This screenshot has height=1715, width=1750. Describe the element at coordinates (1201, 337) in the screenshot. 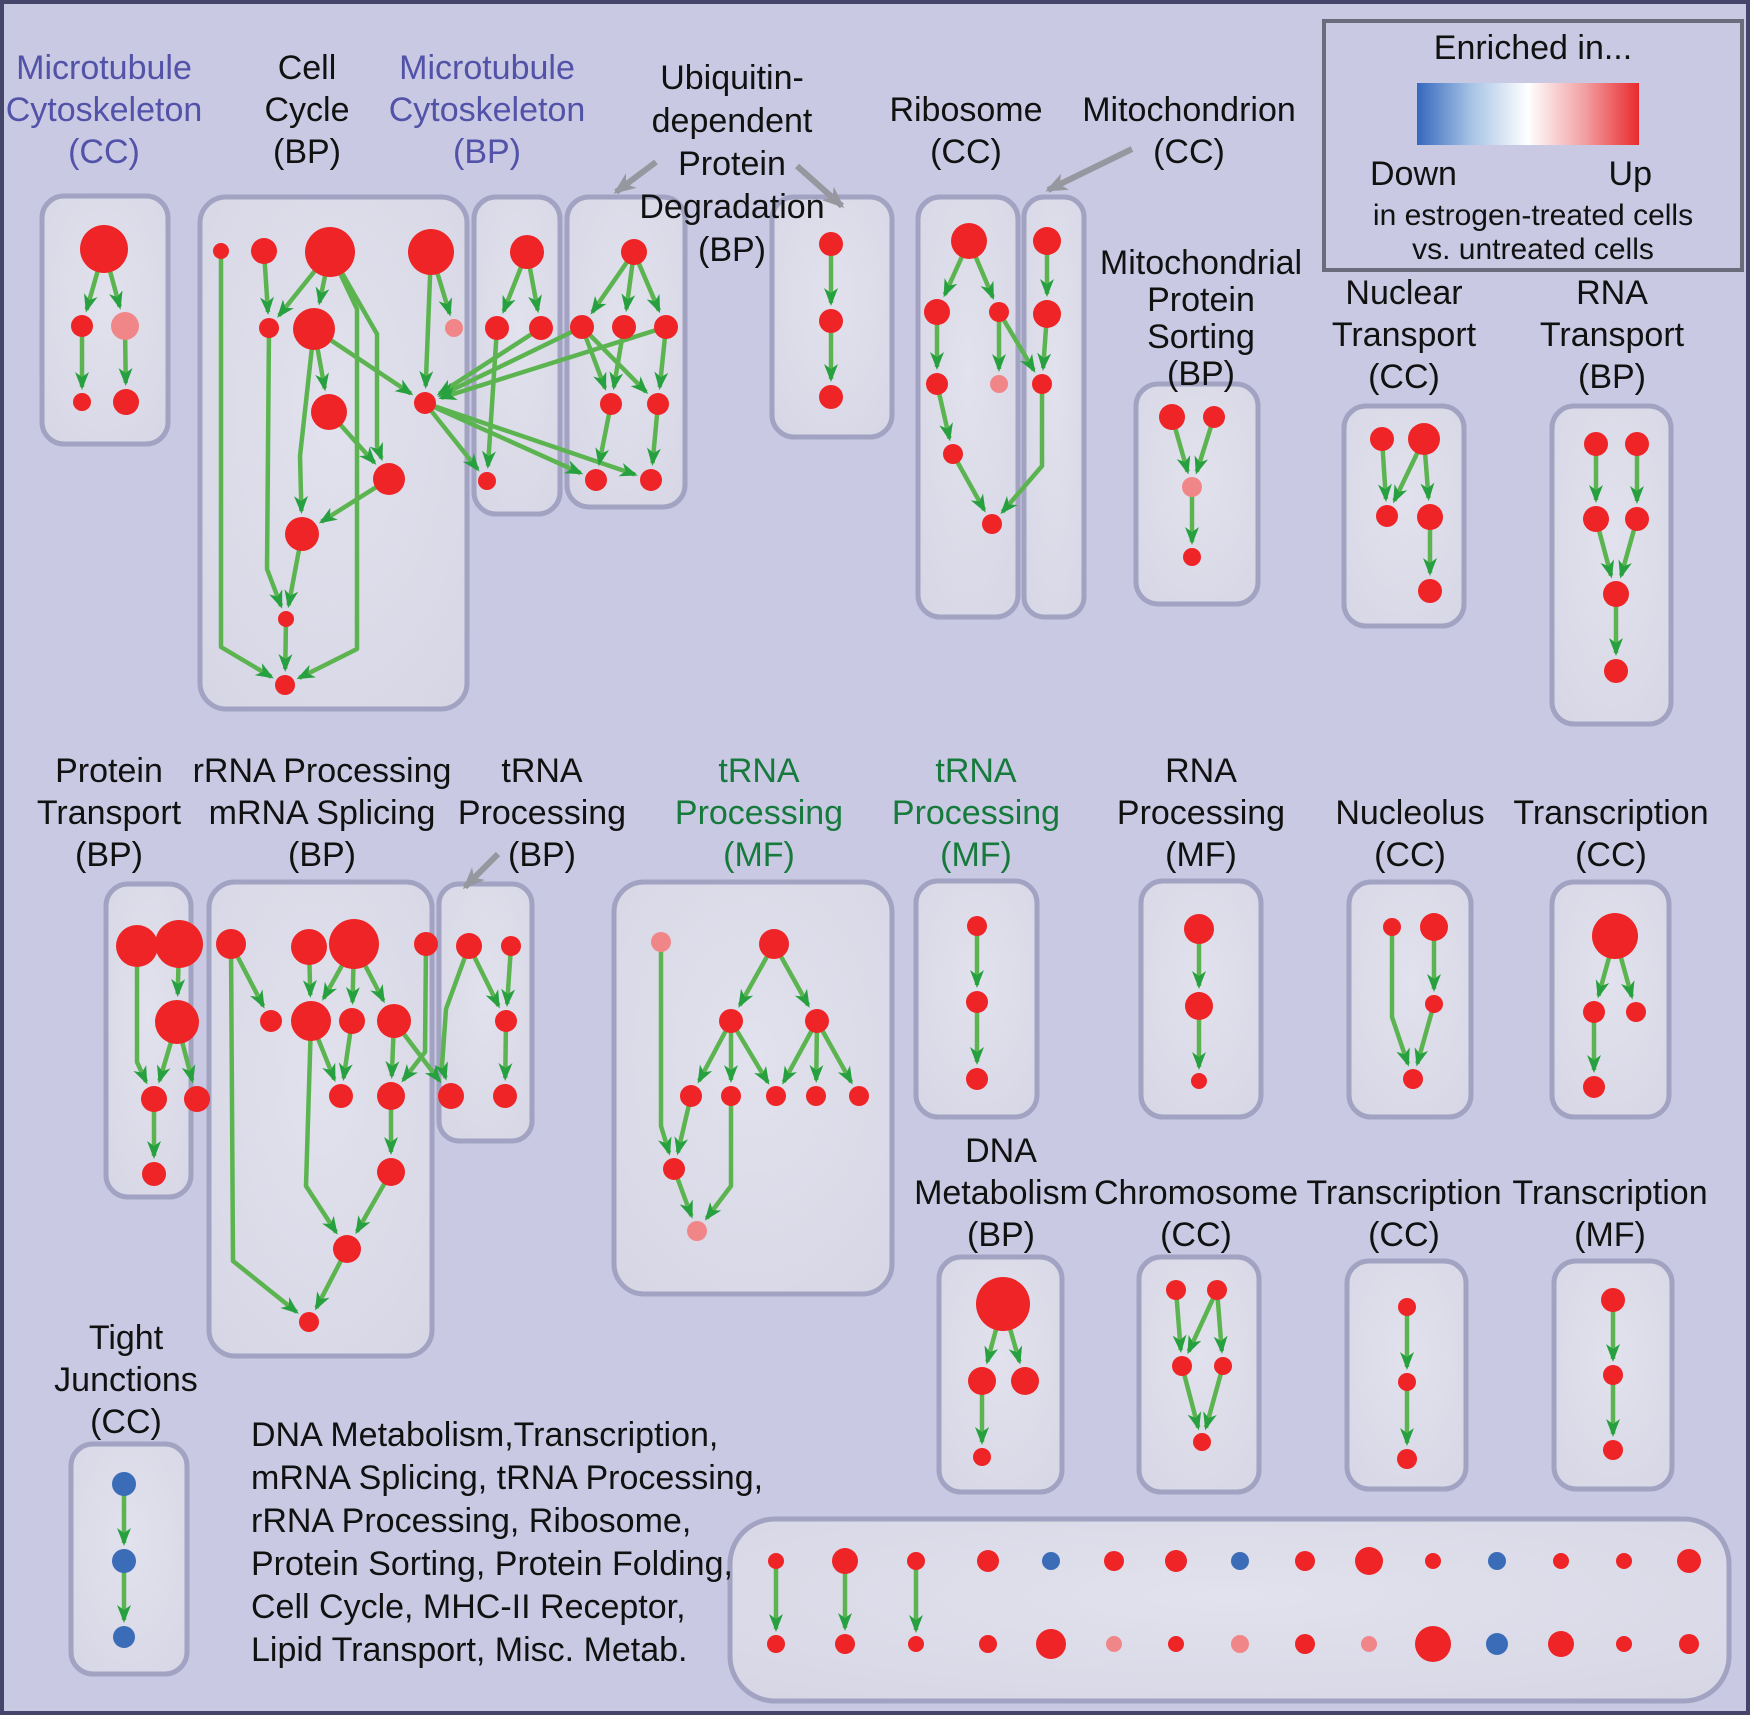

I see `group-label-mps: Sorting` at that location.